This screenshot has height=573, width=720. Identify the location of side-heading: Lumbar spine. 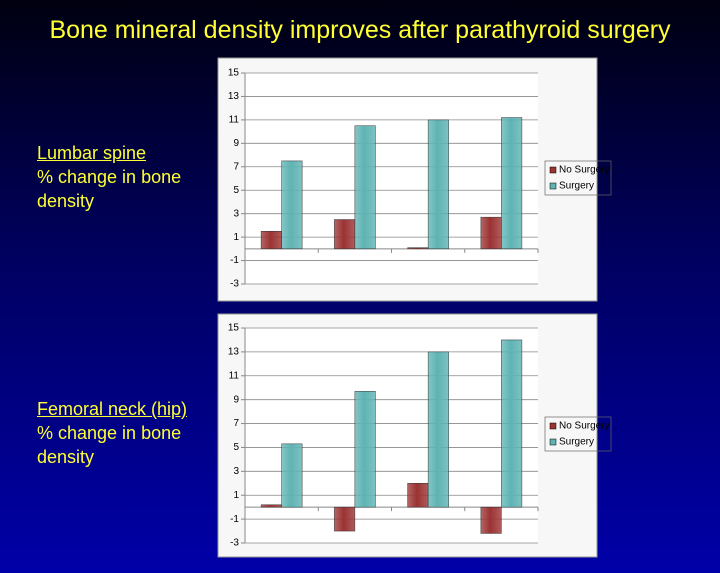
(92, 153).